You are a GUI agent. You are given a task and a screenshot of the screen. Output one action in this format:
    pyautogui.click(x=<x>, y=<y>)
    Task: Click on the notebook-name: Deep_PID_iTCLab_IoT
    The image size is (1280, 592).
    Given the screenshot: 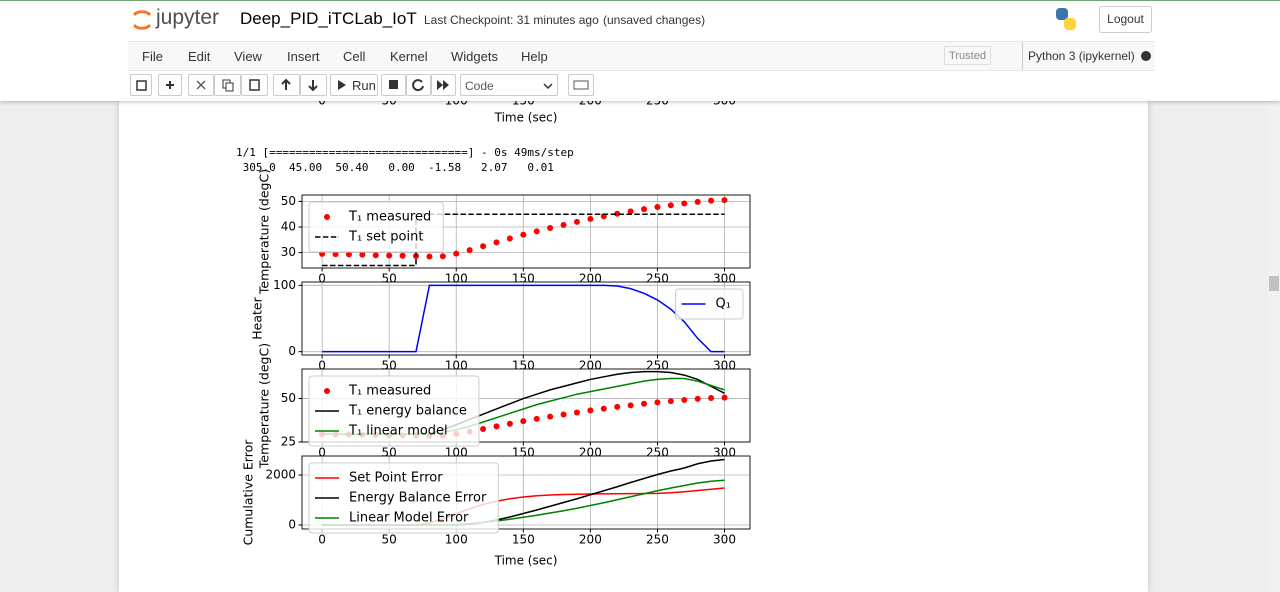 What is the action you would take?
    pyautogui.click(x=328, y=18)
    